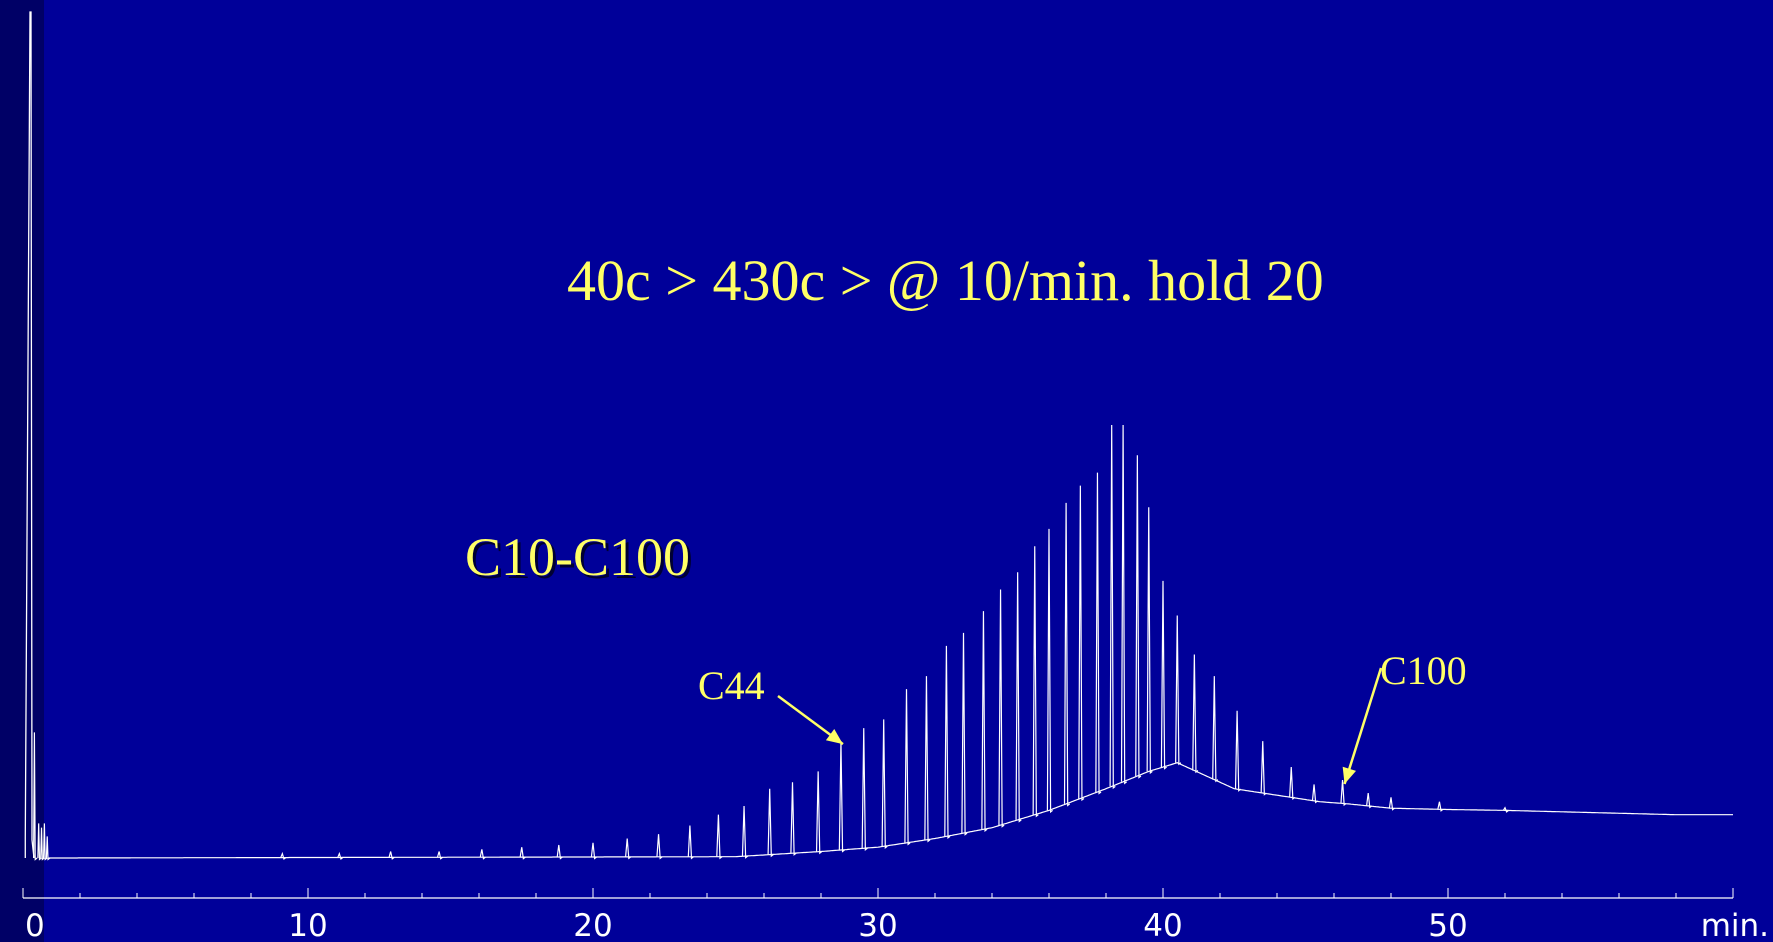 The height and width of the screenshot is (942, 1773). What do you see at coordinates (877, 925) in the screenshot?
I see `x-tick-label: 30` at bounding box center [877, 925].